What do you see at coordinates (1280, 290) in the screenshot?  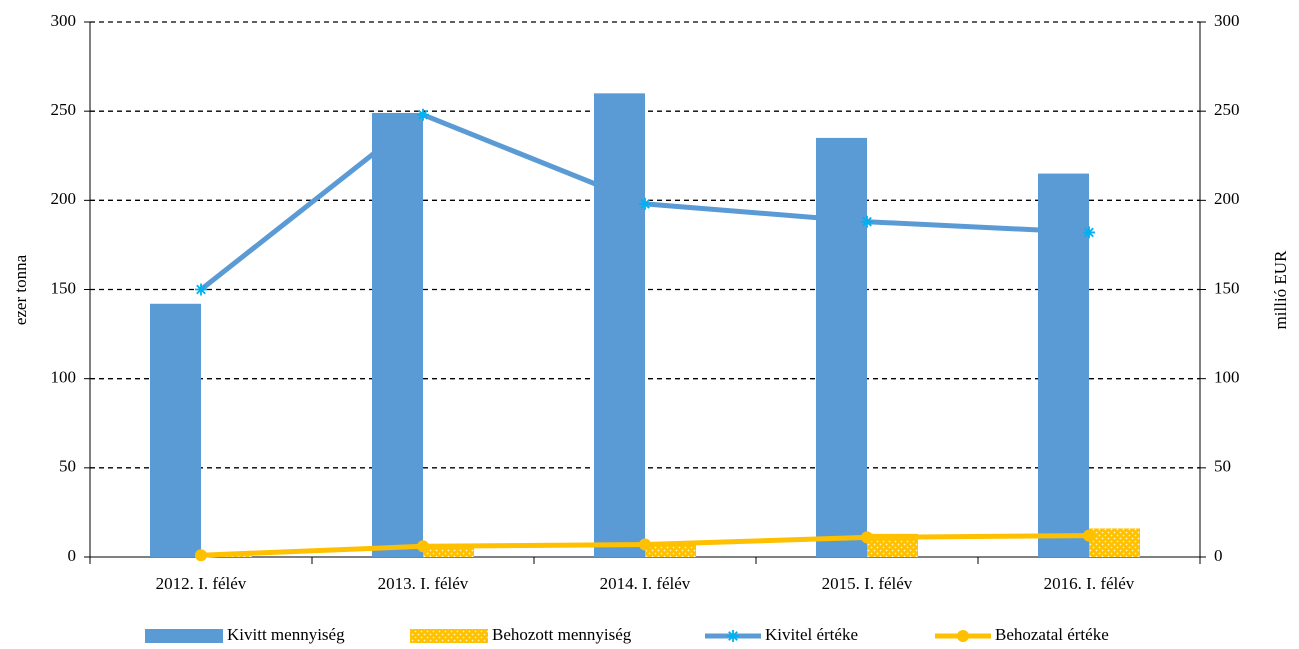 I see `y2-axis-label: millió EUR` at bounding box center [1280, 290].